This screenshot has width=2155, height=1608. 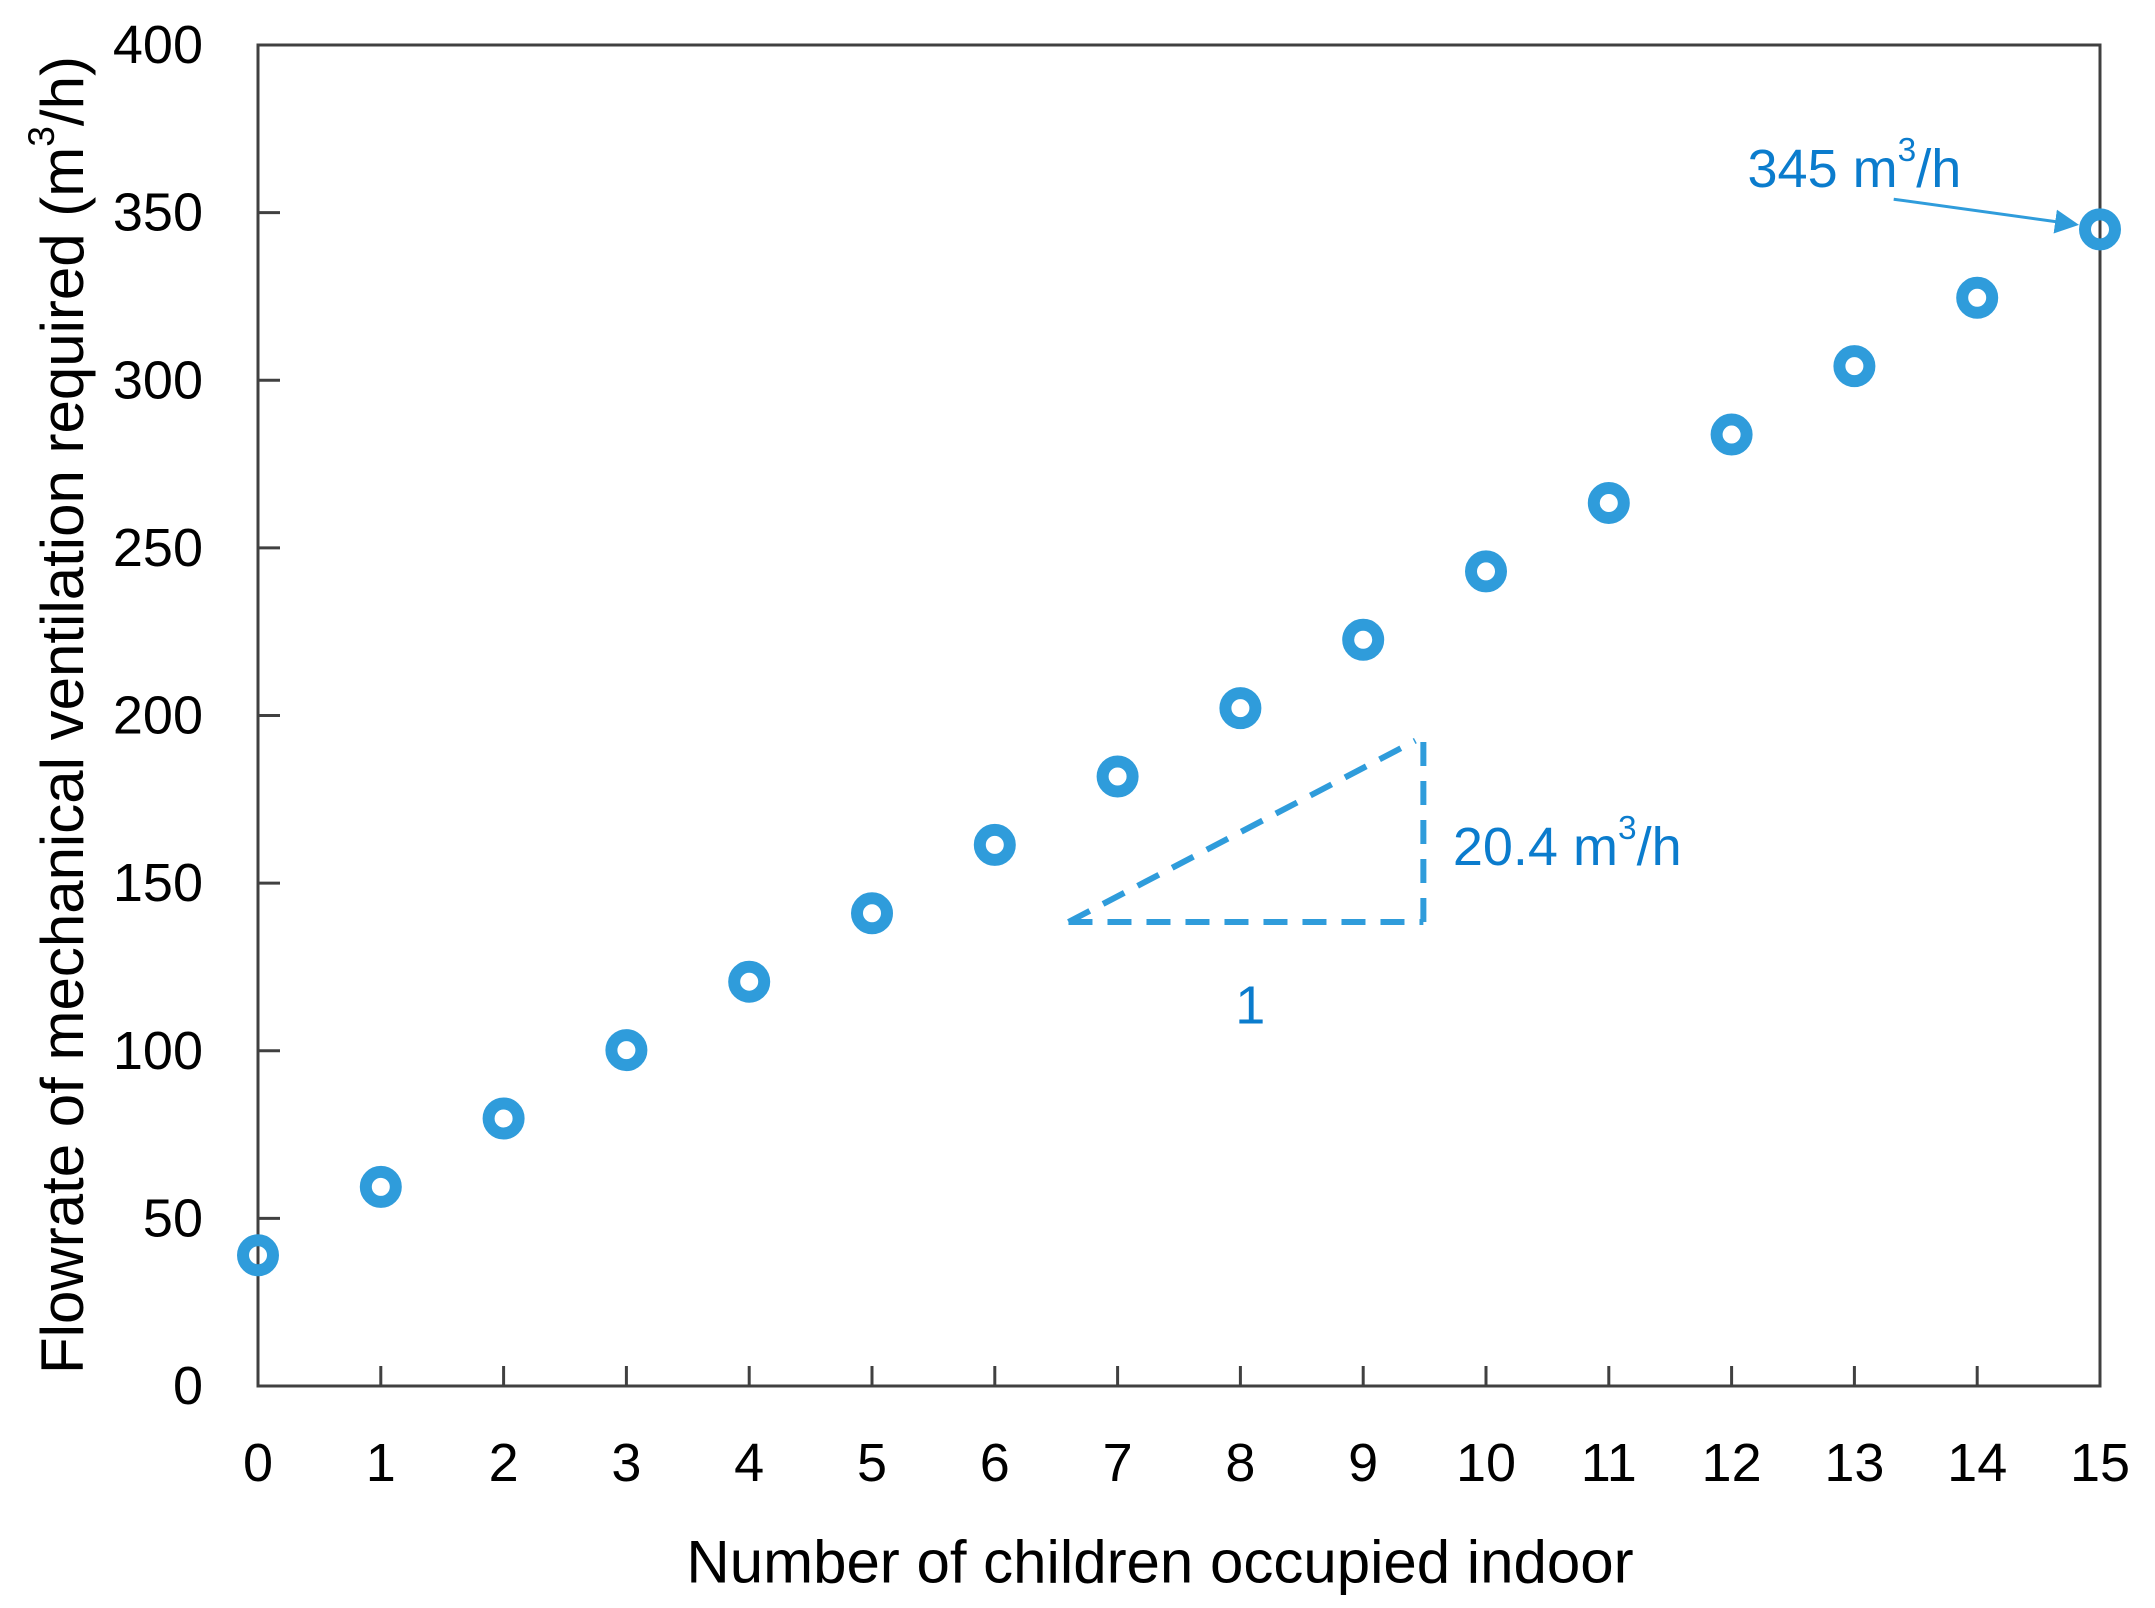 What do you see at coordinates (1250, 1005) in the screenshot?
I see `slope-run-label: 1` at bounding box center [1250, 1005].